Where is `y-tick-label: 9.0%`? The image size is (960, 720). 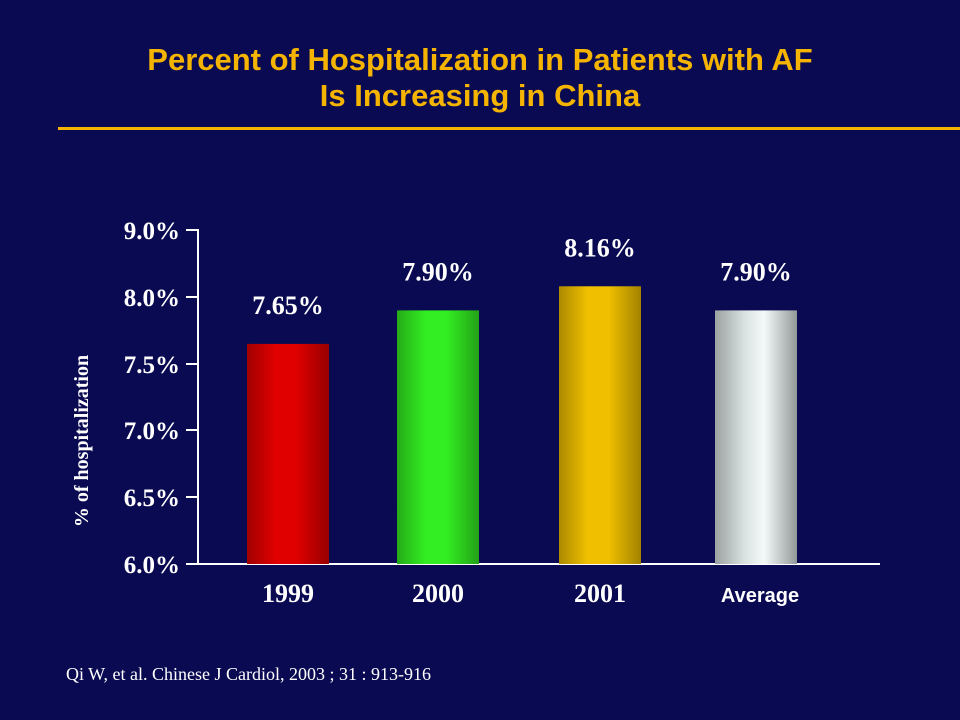 y-tick-label: 9.0% is located at coordinates (152, 231).